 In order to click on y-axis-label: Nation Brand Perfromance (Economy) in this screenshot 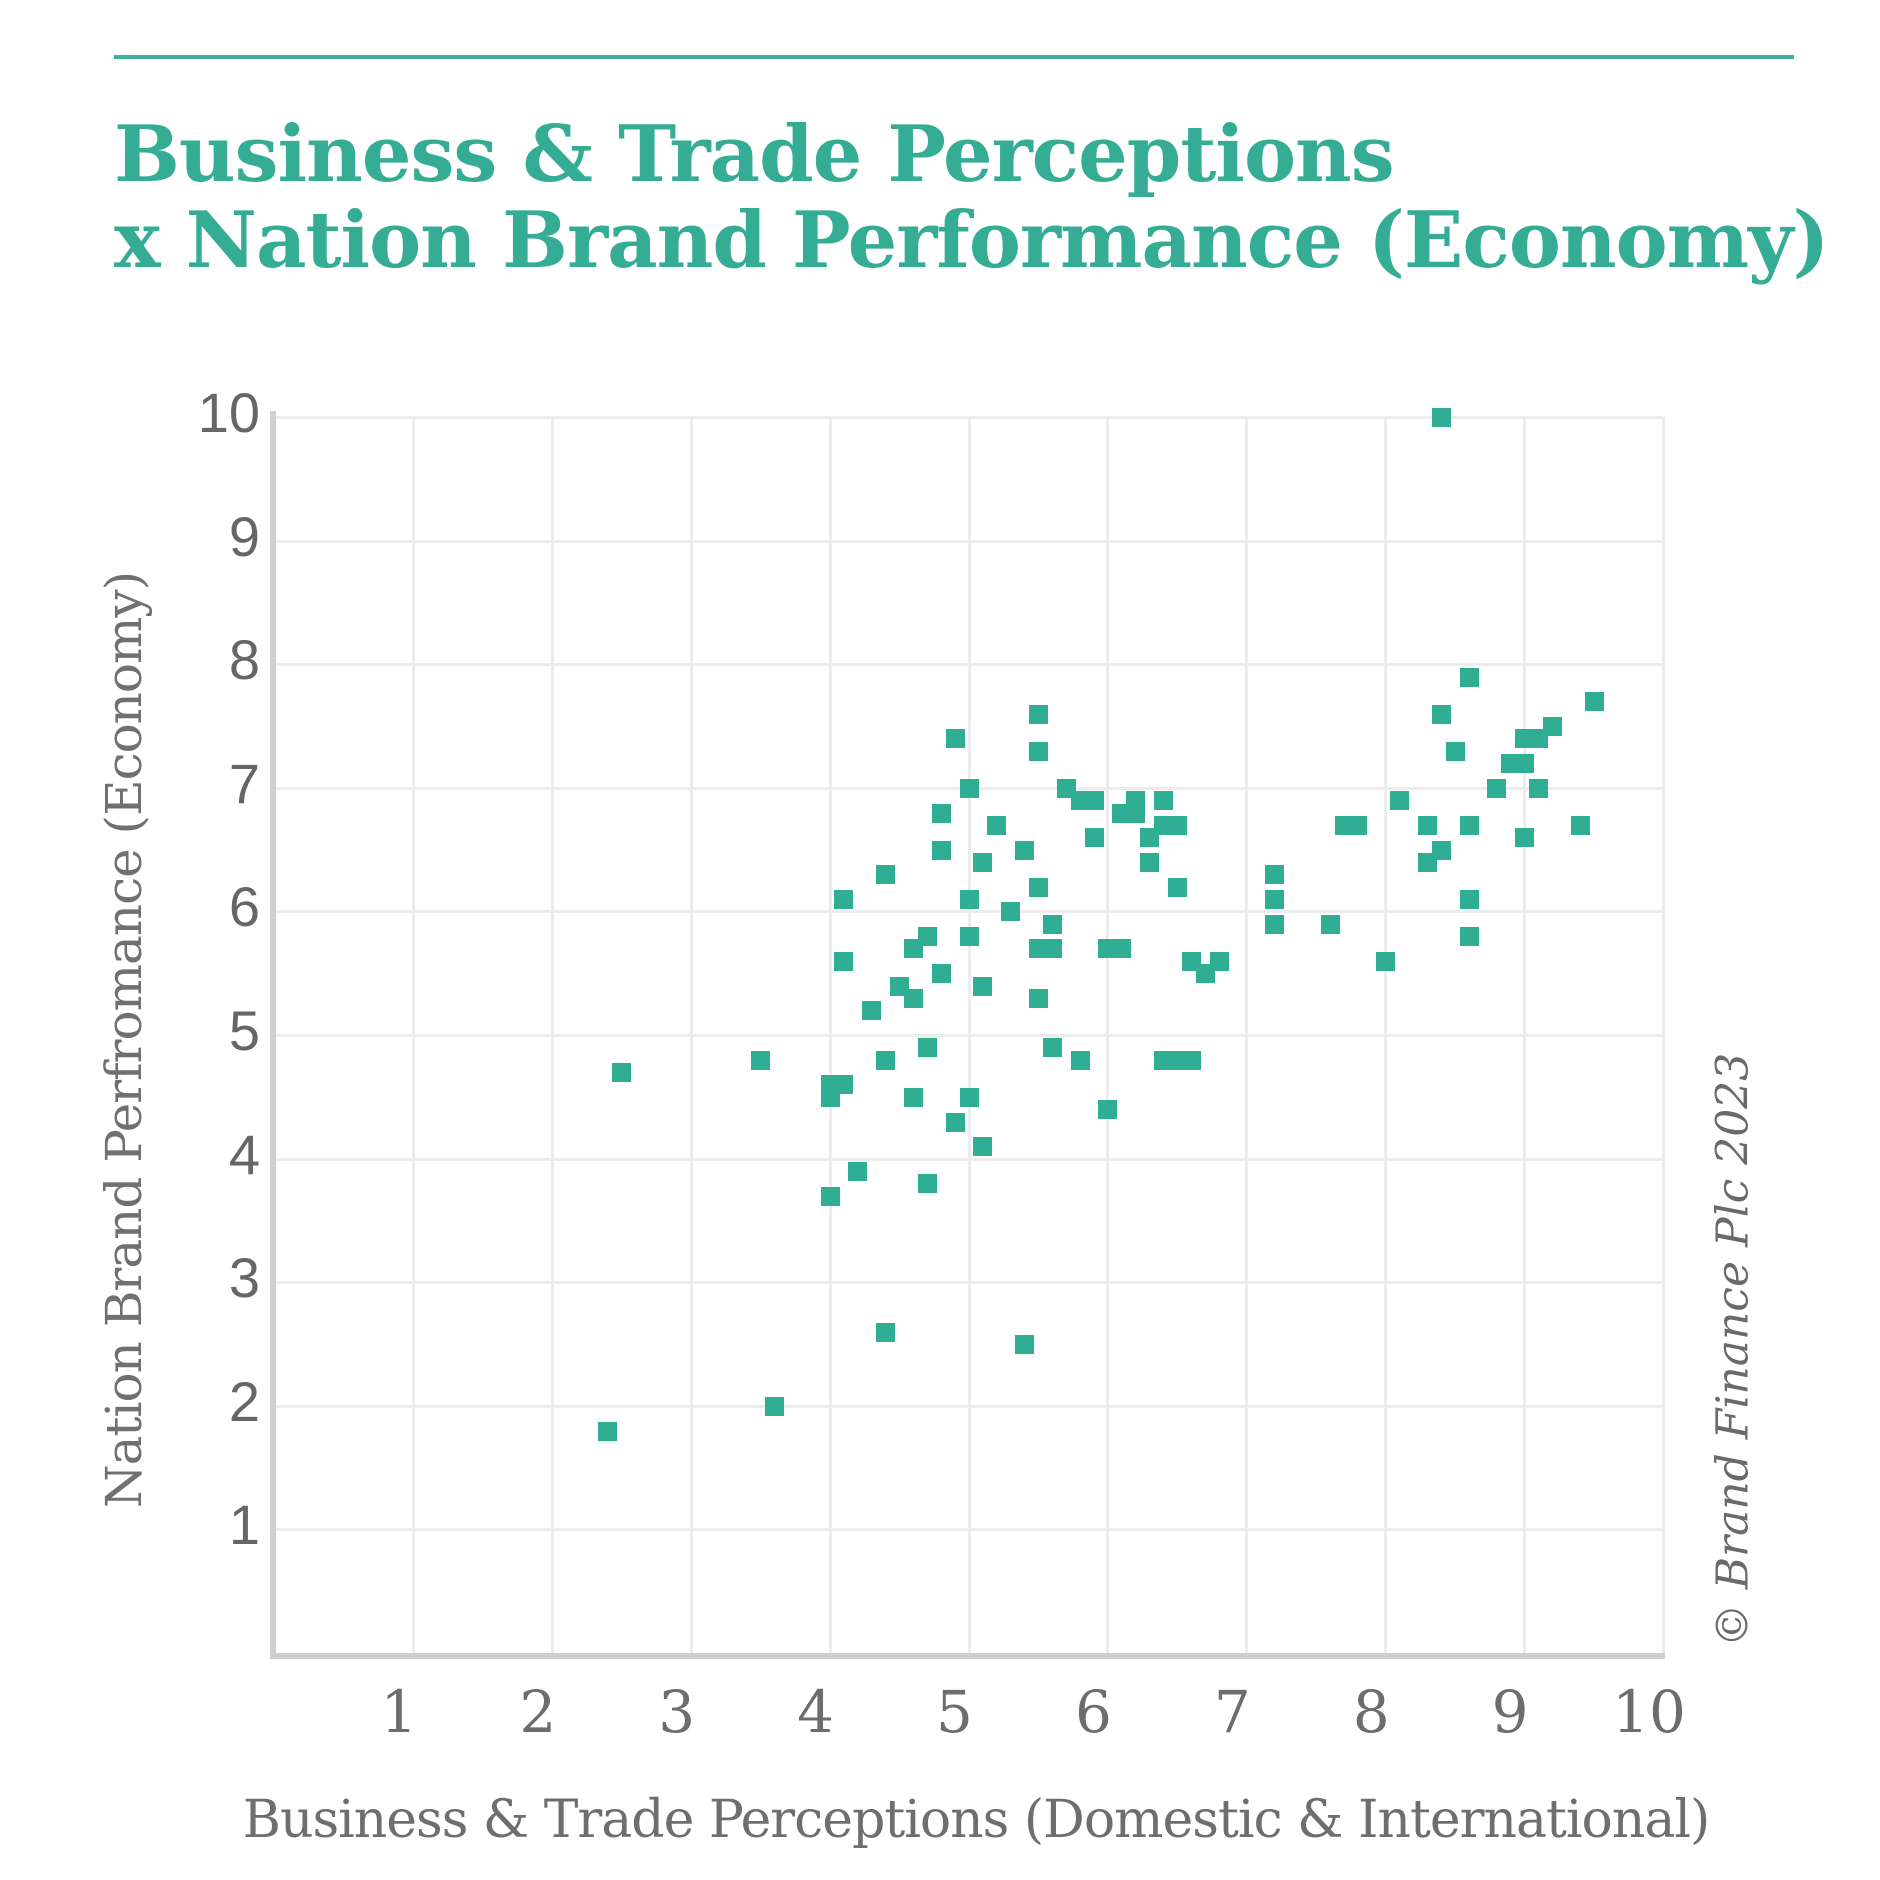, I will do `click(124, 1040)`.